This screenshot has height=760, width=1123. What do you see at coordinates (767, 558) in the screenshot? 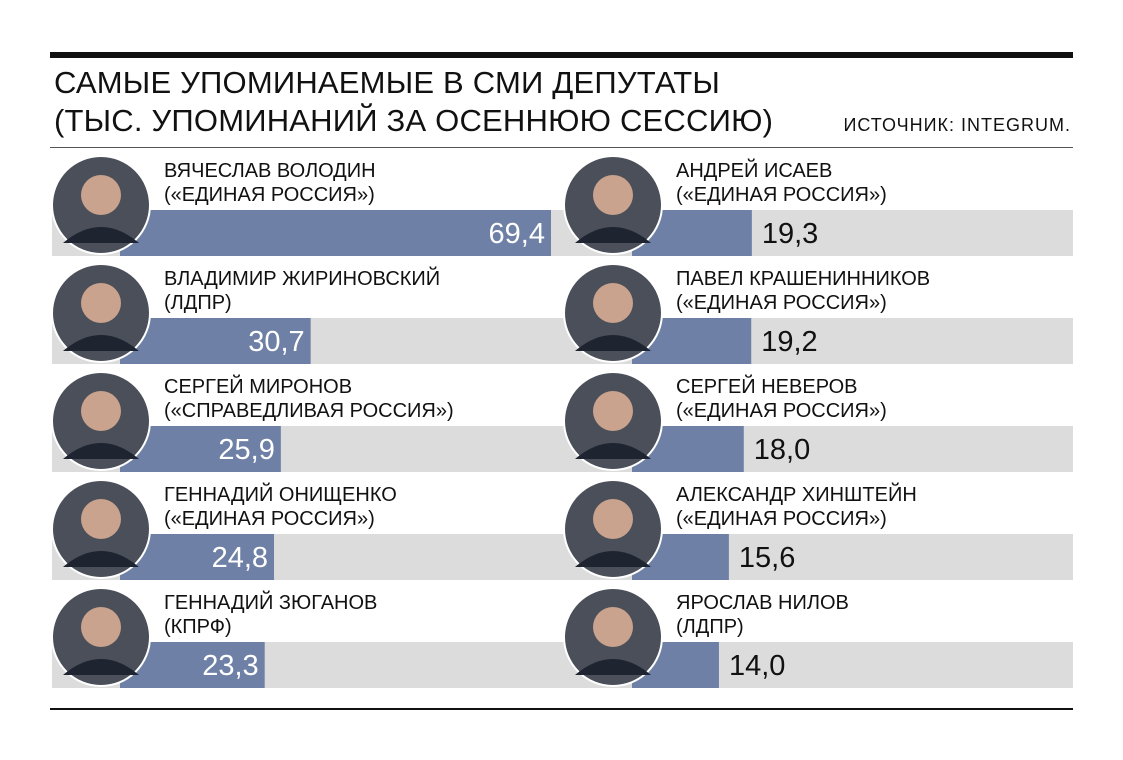
I see `bar-value-label: 15,6` at bounding box center [767, 558].